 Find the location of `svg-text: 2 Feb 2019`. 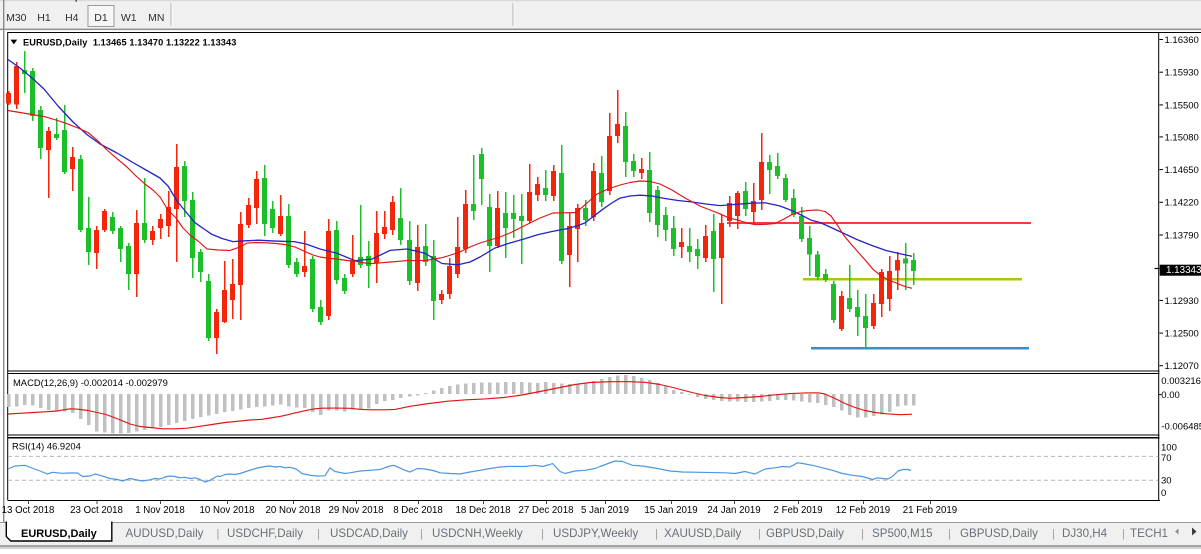

svg-text: 2 Feb 2019 is located at coordinates (797, 510).